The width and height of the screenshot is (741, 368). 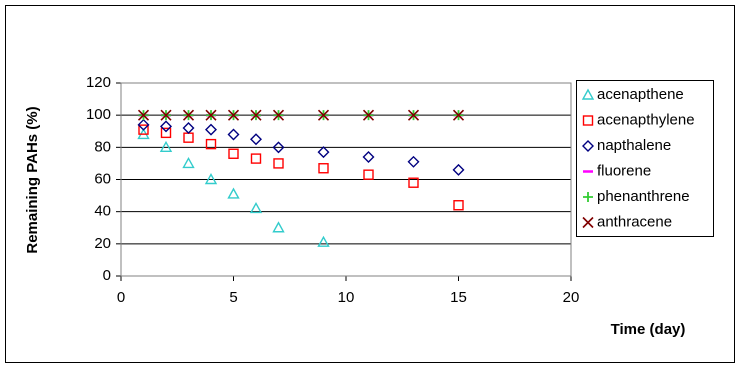 I want to click on y-tick-label: 100, so click(x=98, y=114).